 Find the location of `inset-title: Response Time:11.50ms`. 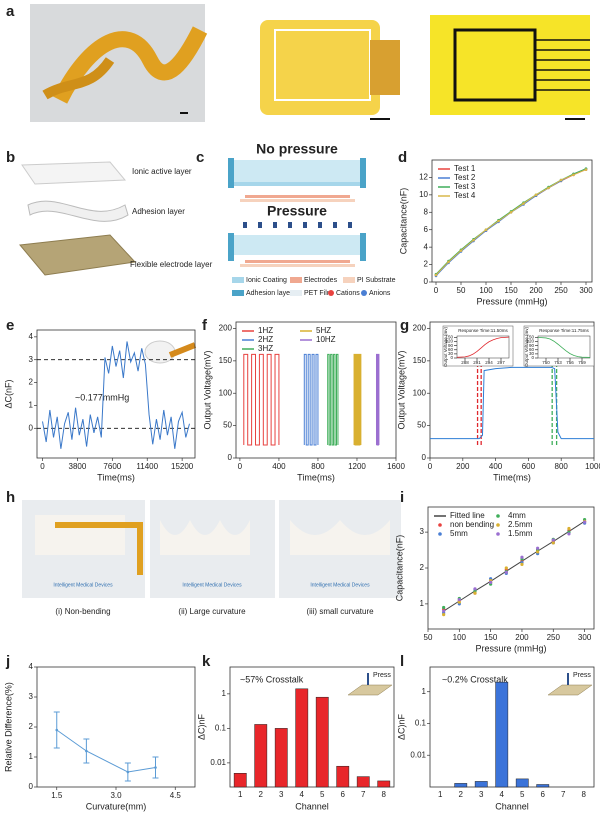

inset-title: Response Time:11.50ms is located at coordinates (483, 330).